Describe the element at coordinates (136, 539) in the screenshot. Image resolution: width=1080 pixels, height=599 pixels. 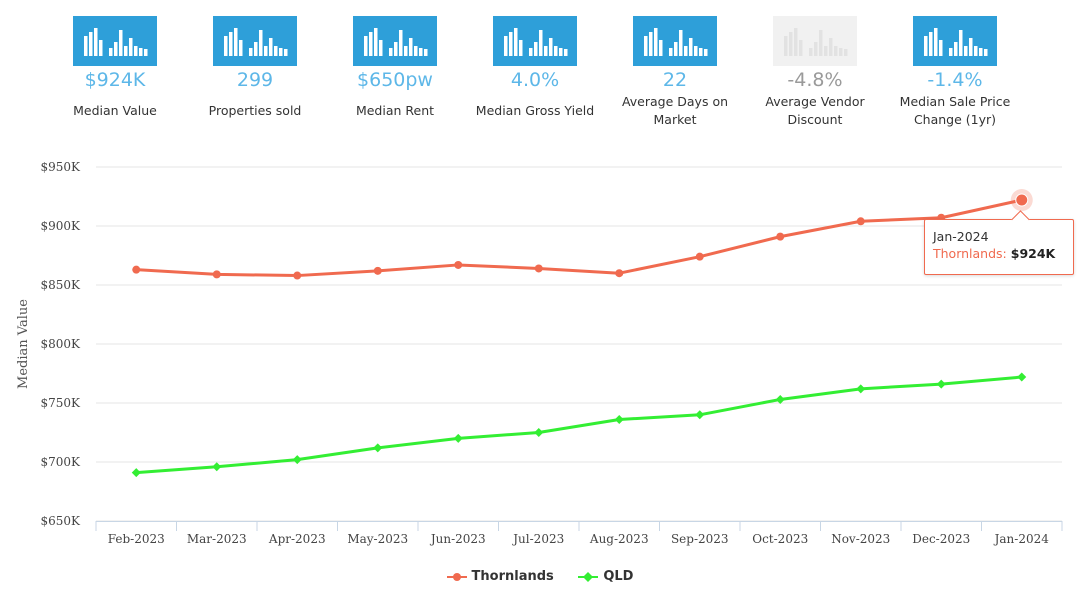
I see `x-tick-label: Feb-2023` at that location.